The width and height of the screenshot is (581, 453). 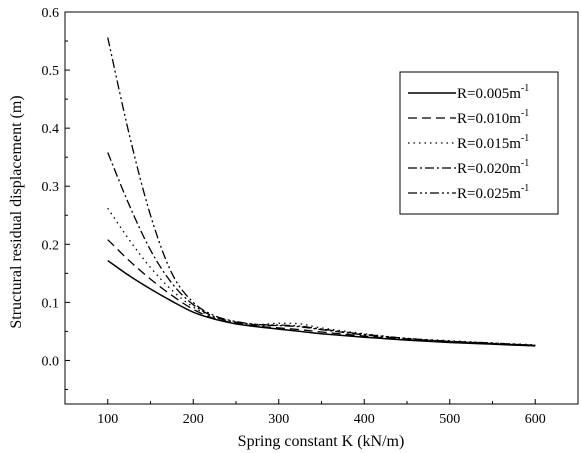 What do you see at coordinates (493, 142) in the screenshot?
I see `legend-label-3: R=0.015m-1` at bounding box center [493, 142].